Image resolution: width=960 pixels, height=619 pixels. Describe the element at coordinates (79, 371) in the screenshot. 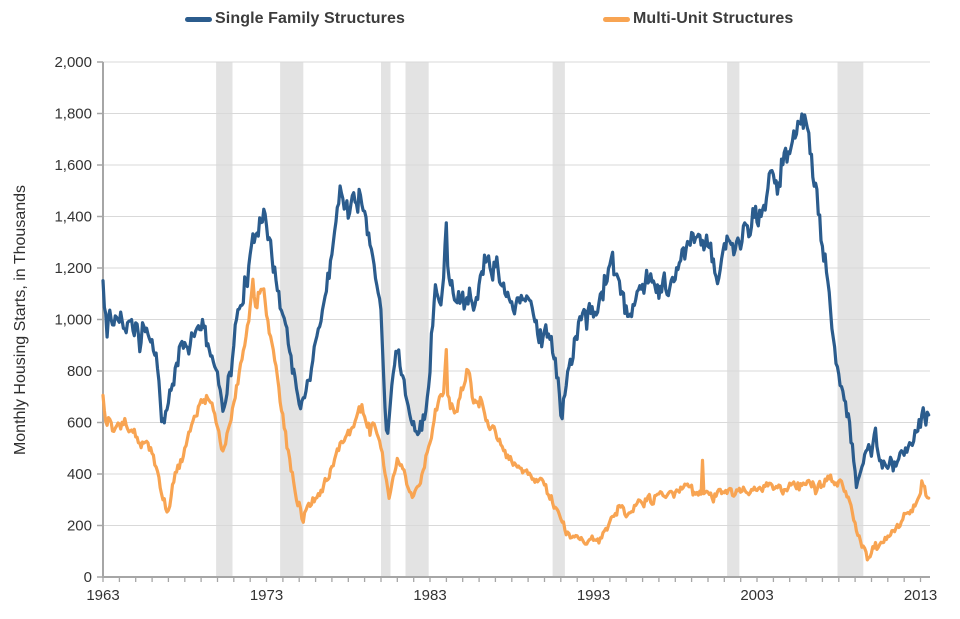

I see `svg-text: 800` at that location.